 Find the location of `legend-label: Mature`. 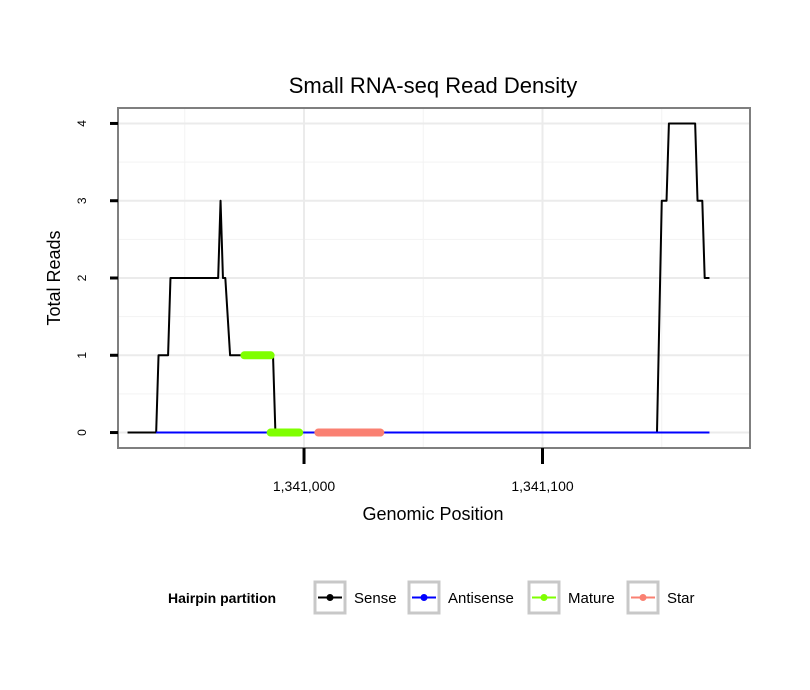

legend-label: Mature is located at coordinates (591, 598).